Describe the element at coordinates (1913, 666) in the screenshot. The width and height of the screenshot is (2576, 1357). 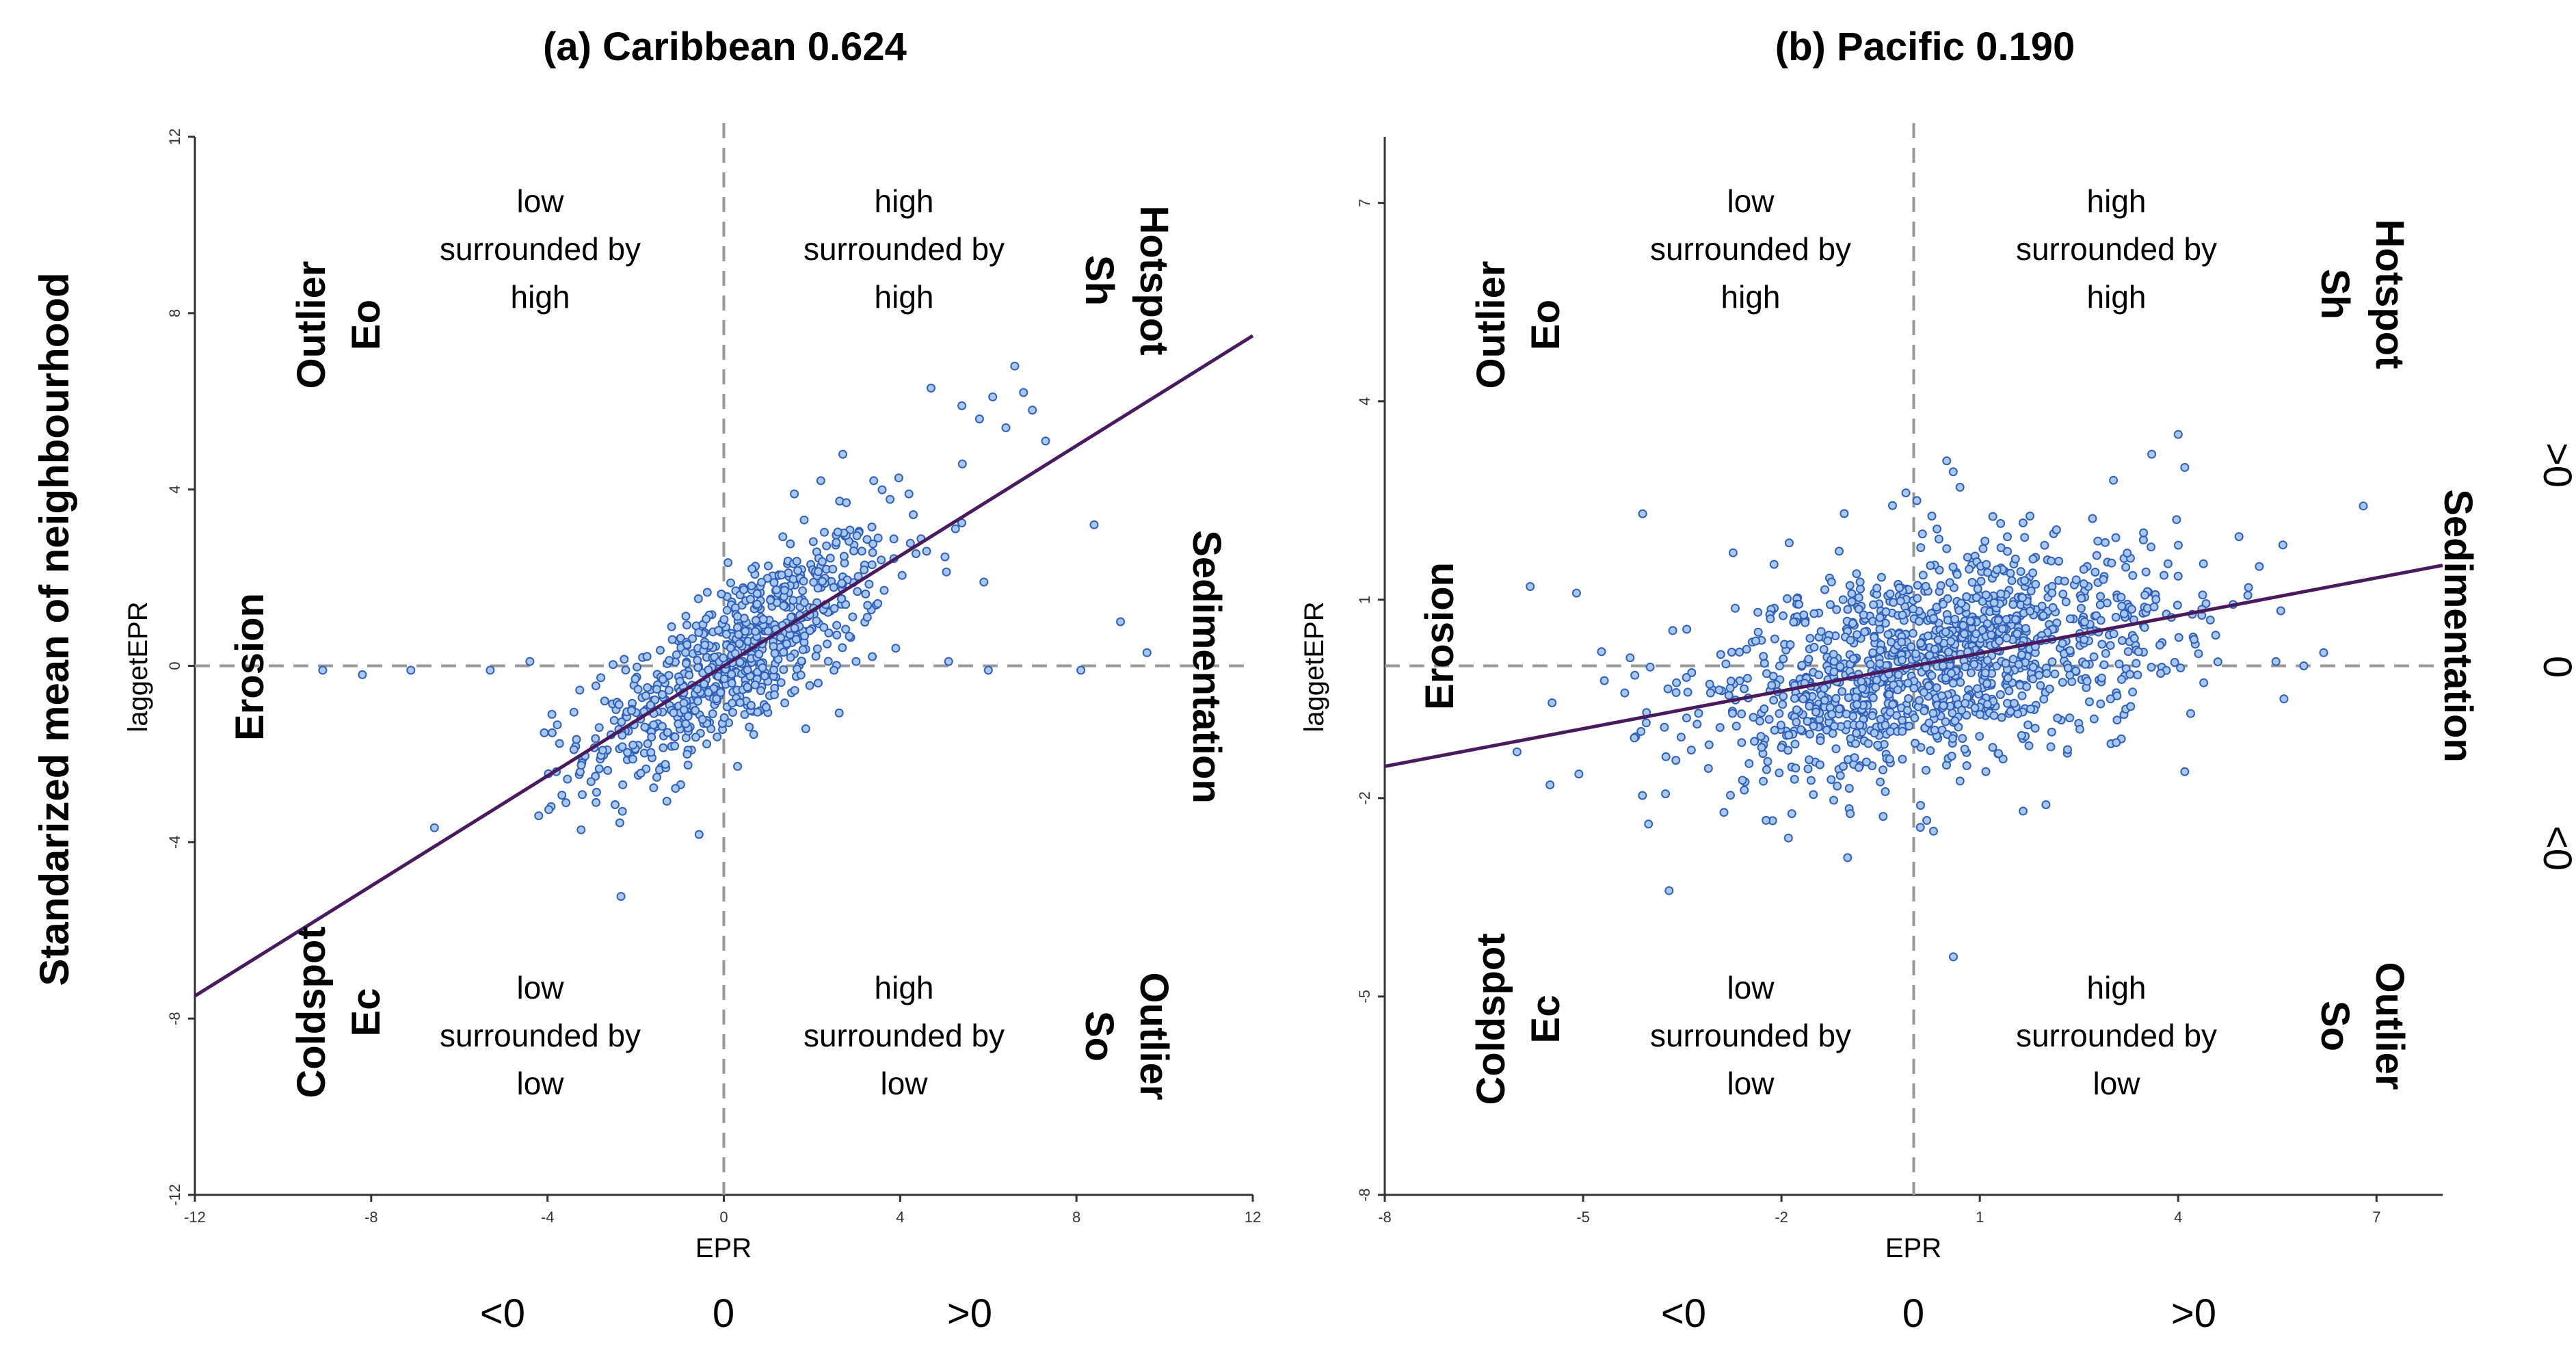
I see `regression-line-path` at that location.